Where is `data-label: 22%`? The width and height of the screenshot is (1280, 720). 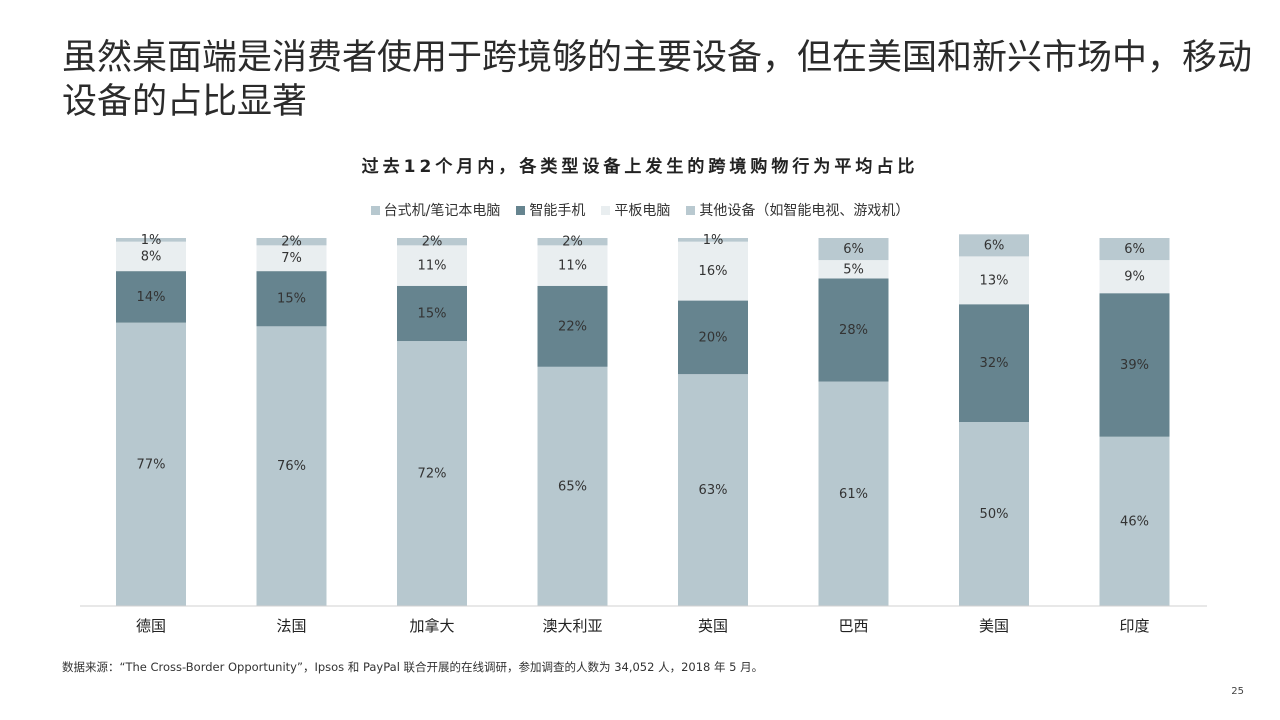 data-label: 22% is located at coordinates (572, 326).